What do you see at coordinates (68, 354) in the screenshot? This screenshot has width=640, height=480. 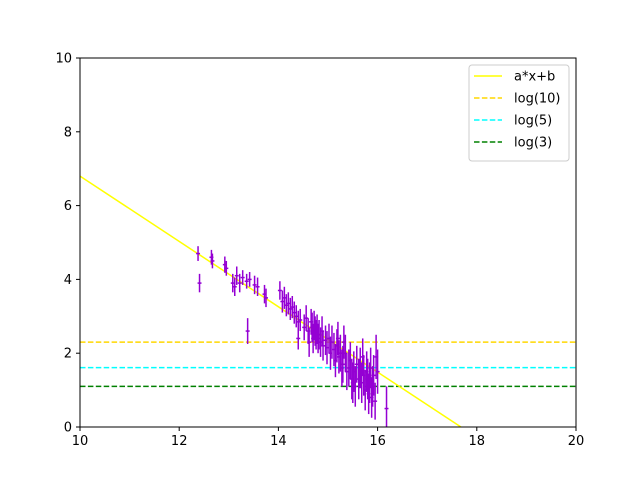 I see `y-tick-label: 2` at bounding box center [68, 354].